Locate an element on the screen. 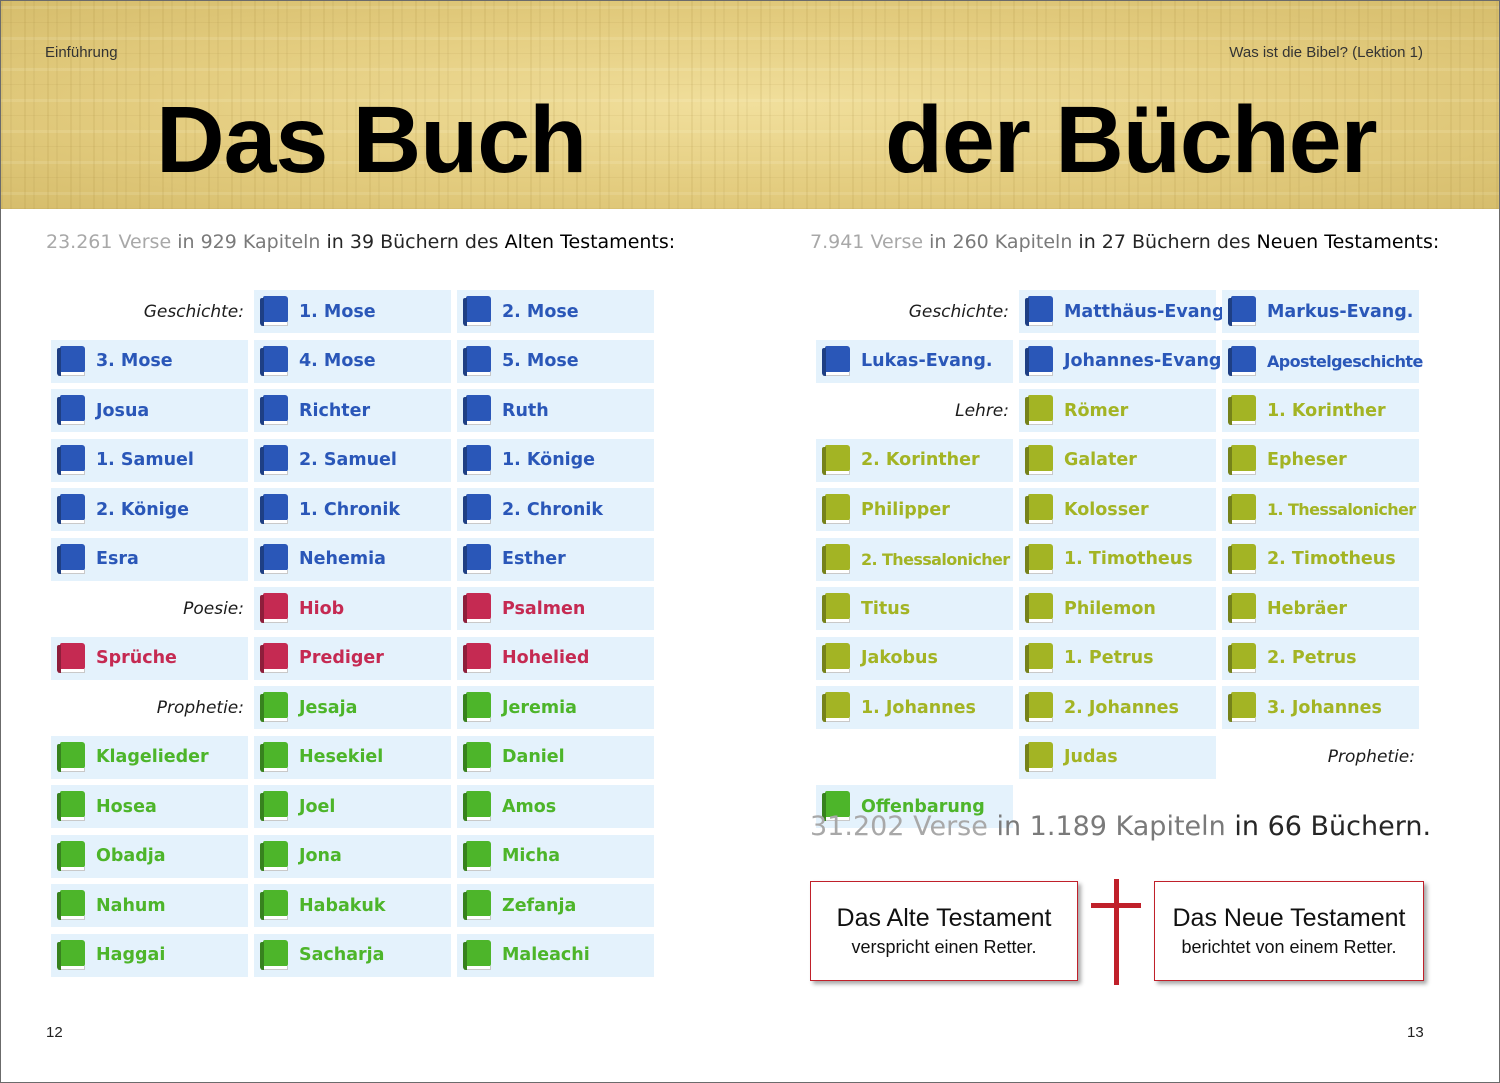 Image resolution: width=1500 pixels, height=1083 pixels. book-name: 1. Korinther is located at coordinates (1326, 410).